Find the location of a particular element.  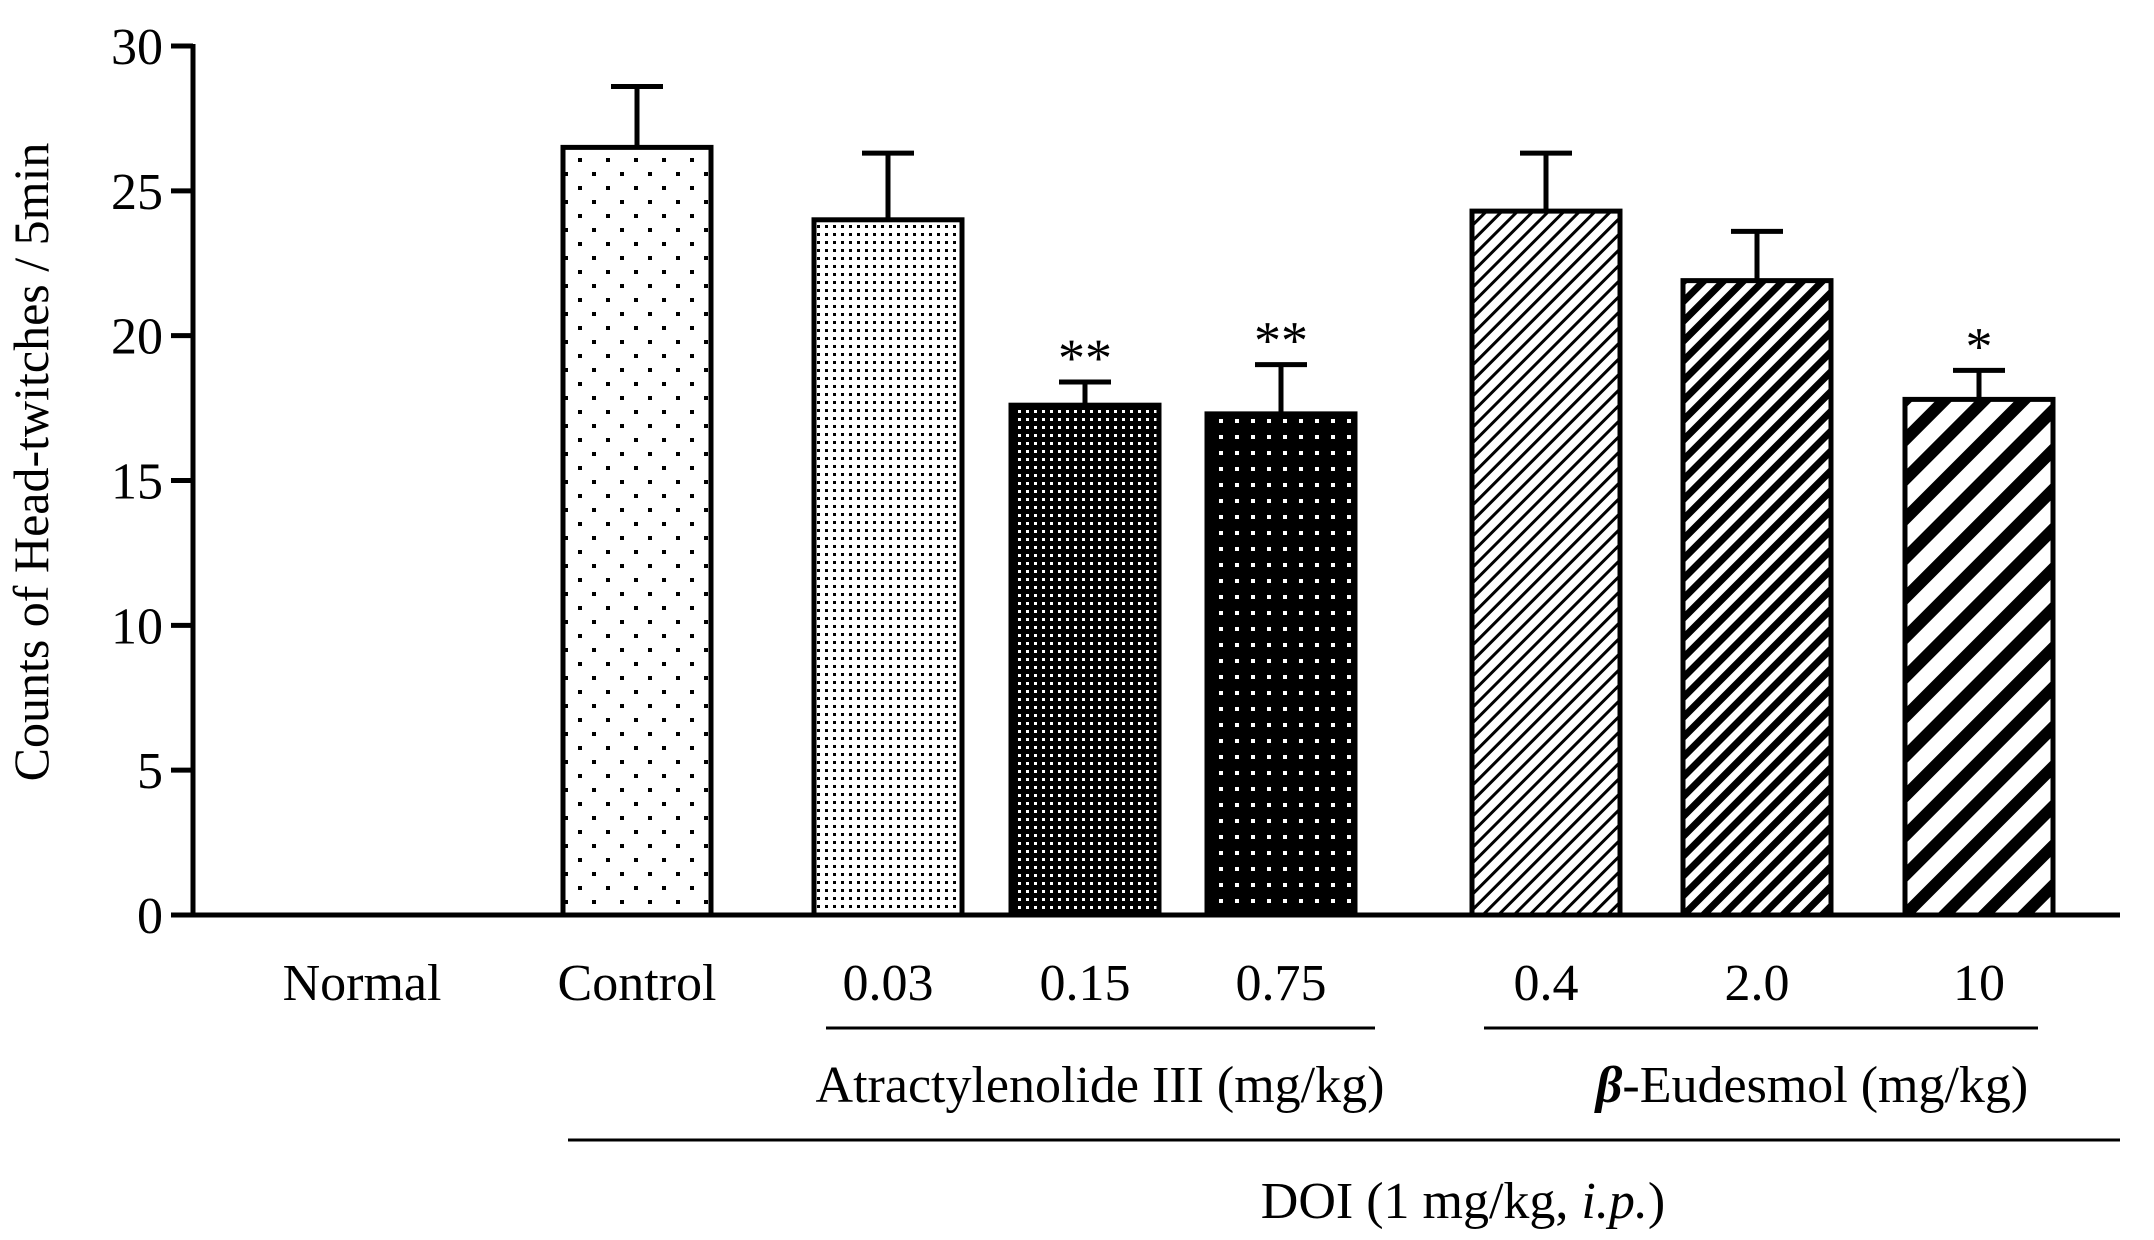

treatment-label-end: ) is located at coordinates (1656, 1201).